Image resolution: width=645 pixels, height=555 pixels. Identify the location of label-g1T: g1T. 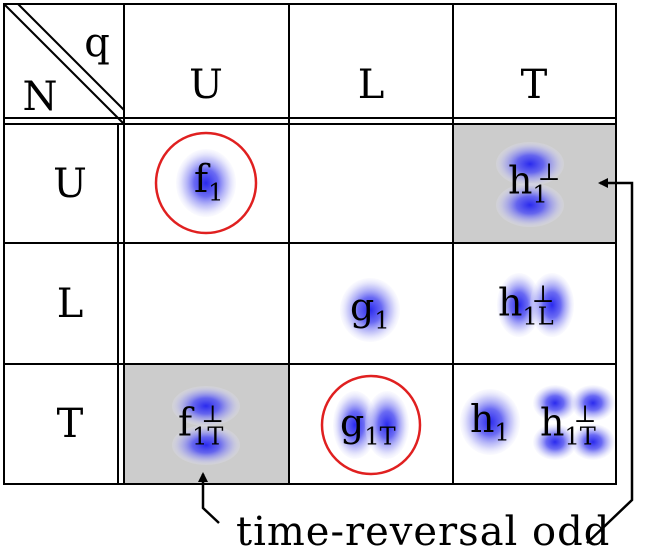
(368, 426).